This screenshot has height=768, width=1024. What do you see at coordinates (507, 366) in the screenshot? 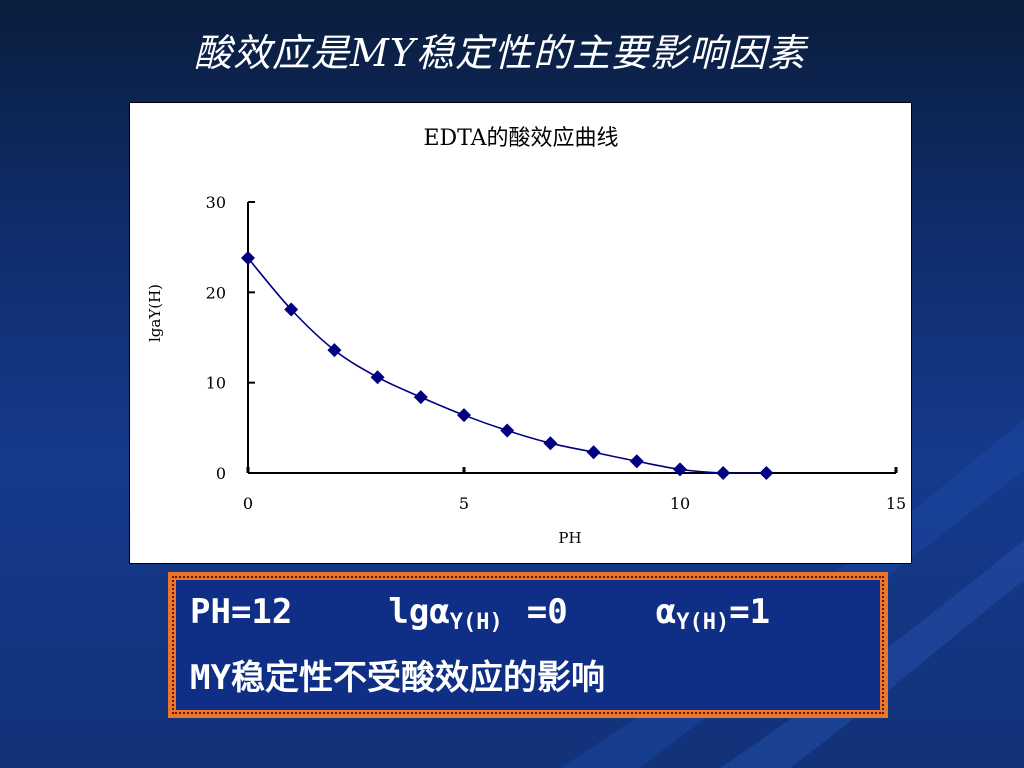
I see `series-line` at bounding box center [507, 366].